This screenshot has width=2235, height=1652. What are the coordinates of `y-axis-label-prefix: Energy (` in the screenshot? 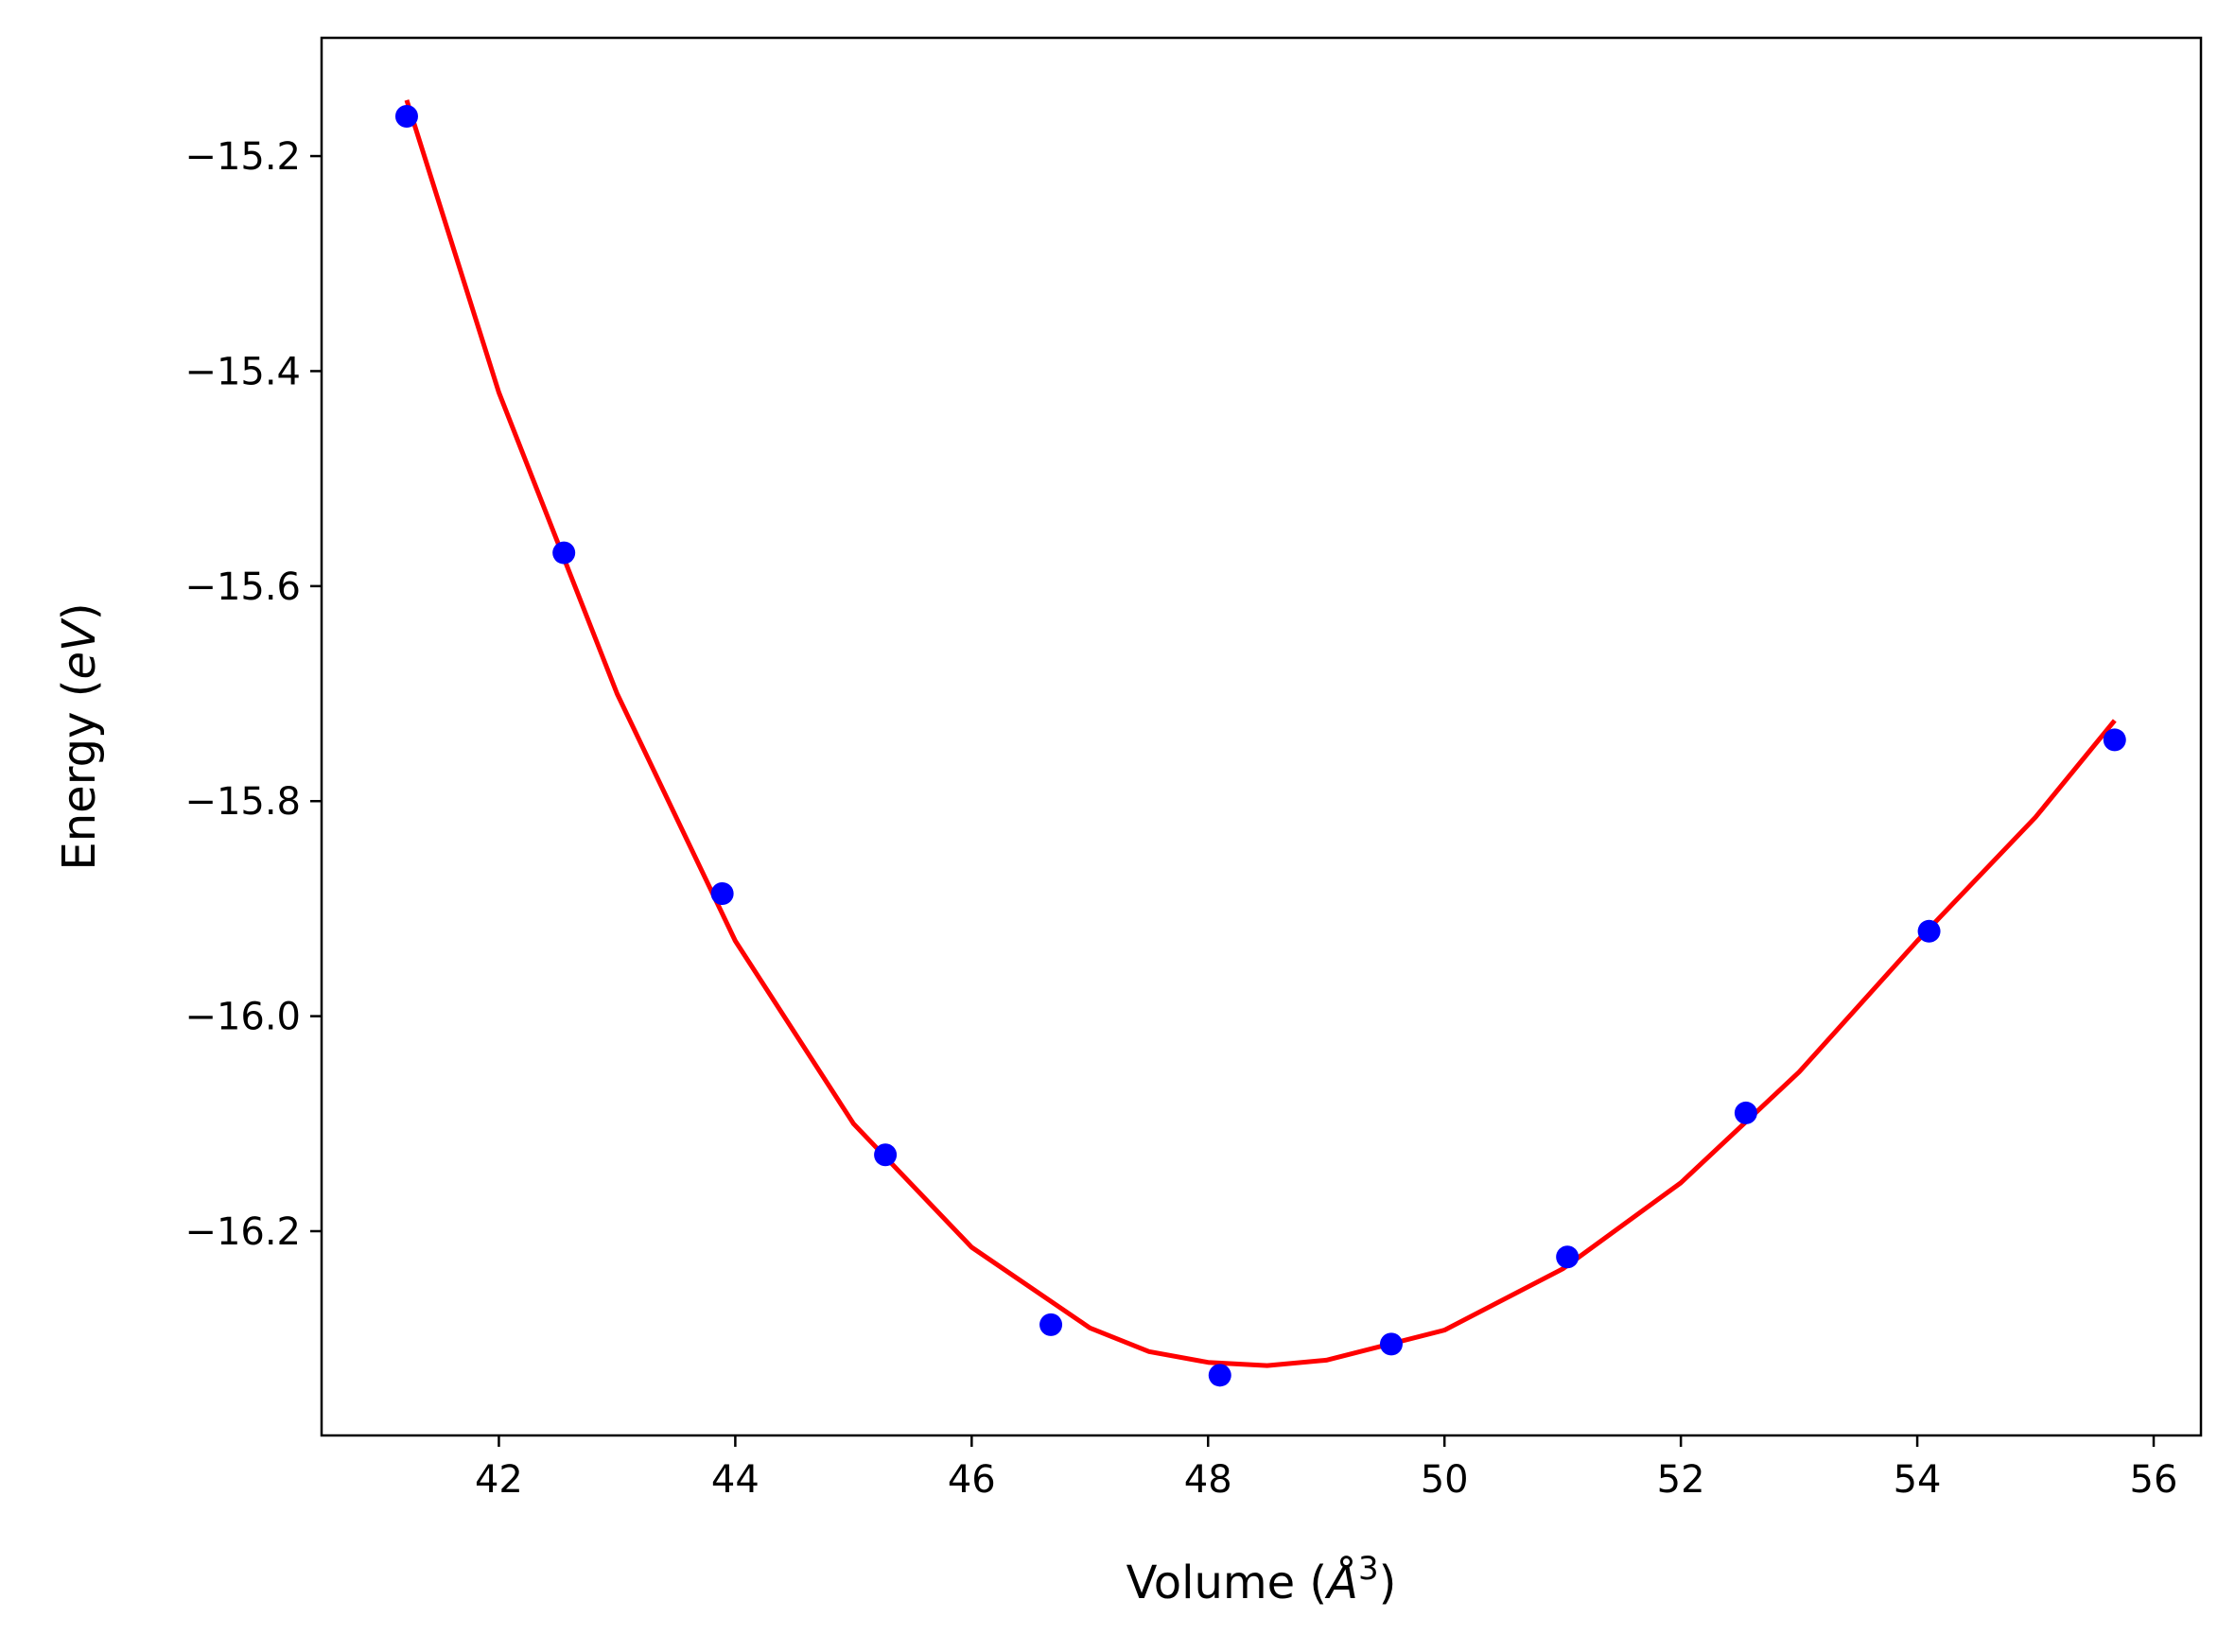 It's located at (79, 775).